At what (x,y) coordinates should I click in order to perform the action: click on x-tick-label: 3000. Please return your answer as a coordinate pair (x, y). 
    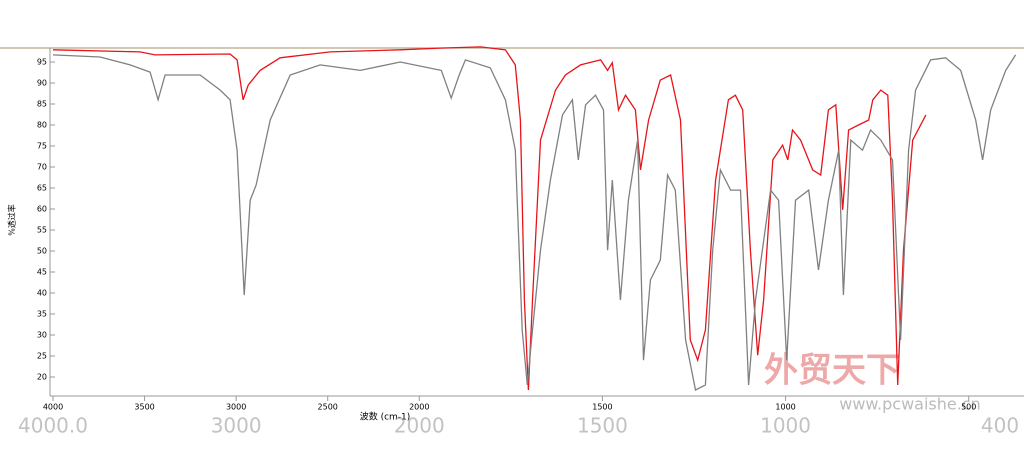
    Looking at the image, I should click on (236, 407).